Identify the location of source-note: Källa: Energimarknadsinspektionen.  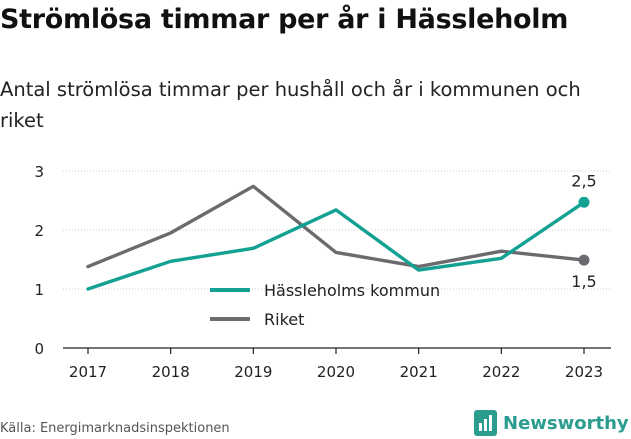
(115, 428).